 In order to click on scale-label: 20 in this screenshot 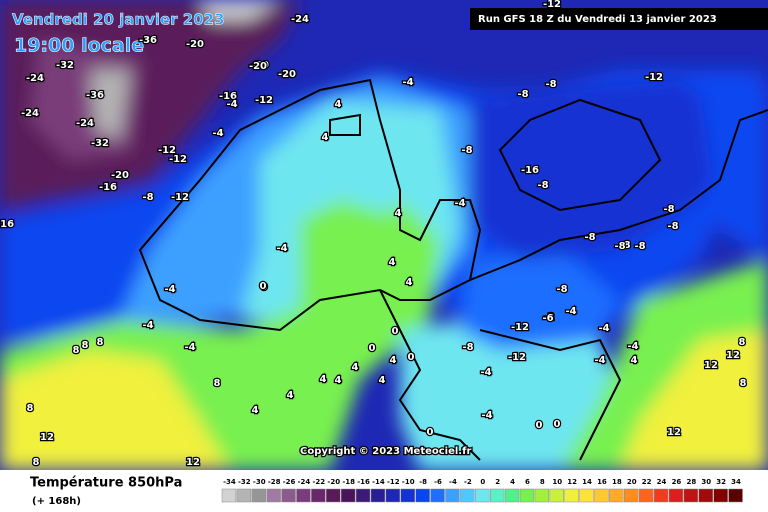, I will do `click(632, 482)`.